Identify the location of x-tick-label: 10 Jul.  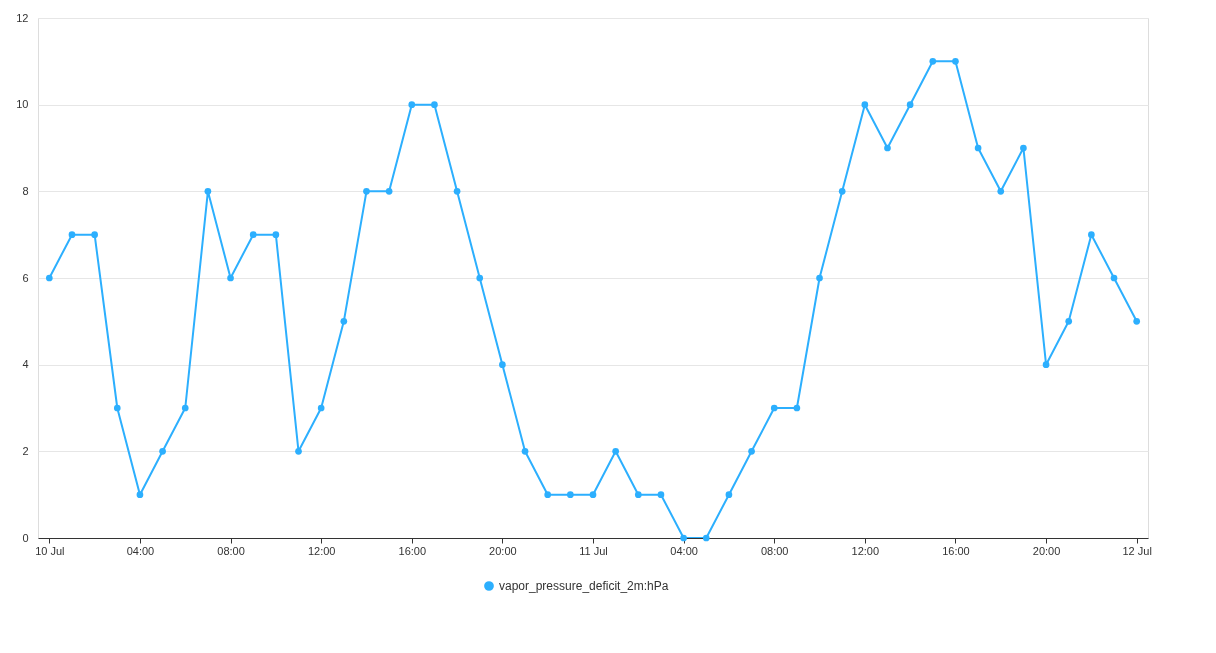
(50, 550).